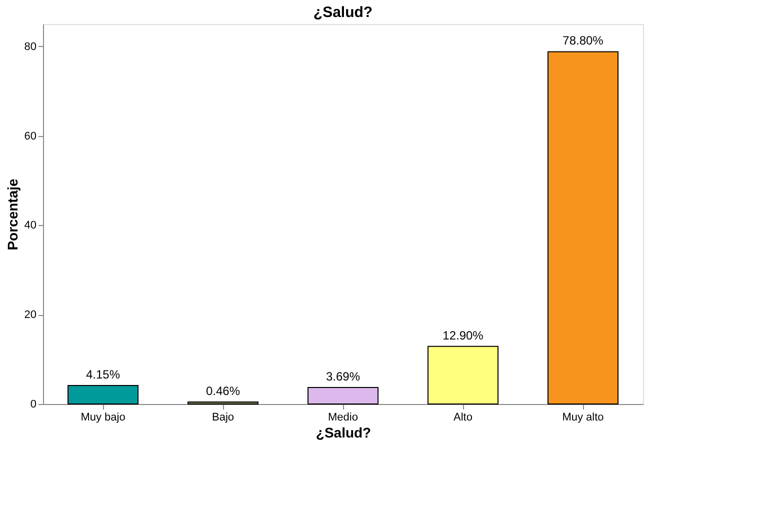 The width and height of the screenshot is (767, 514). Describe the element at coordinates (583, 41) in the screenshot. I see `data-label: 78.80%` at that location.